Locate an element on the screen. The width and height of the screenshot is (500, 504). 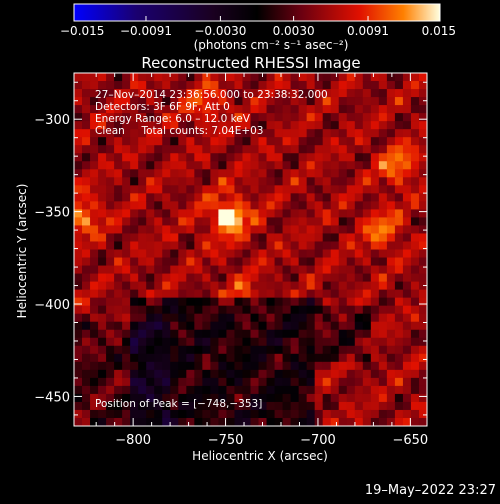
colorbar-tick-label: 0.0091 is located at coordinates (368, 31).